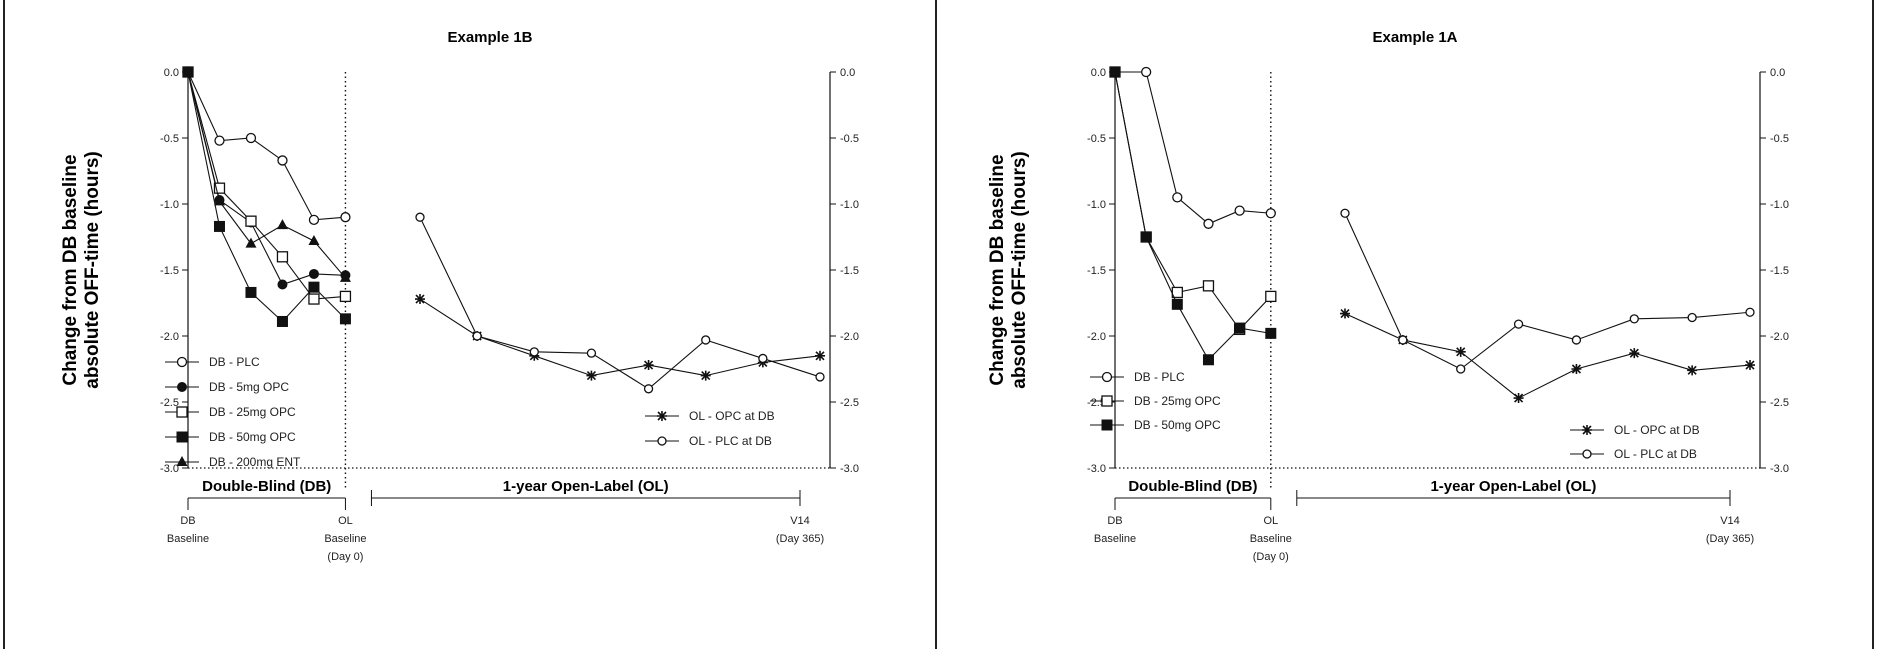 The height and width of the screenshot is (649, 1878). What do you see at coordinates (345, 521) in the screenshot?
I see `x-axis-label-line: OL` at bounding box center [345, 521].